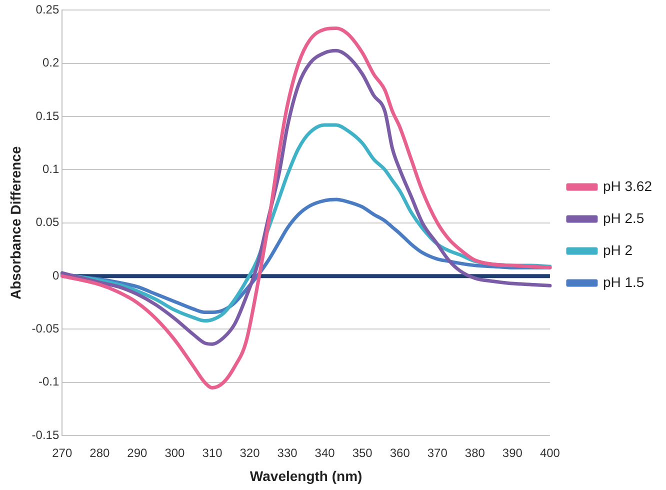  Describe the element at coordinates (250, 453) in the screenshot. I see `x-tick-label: 320` at that location.